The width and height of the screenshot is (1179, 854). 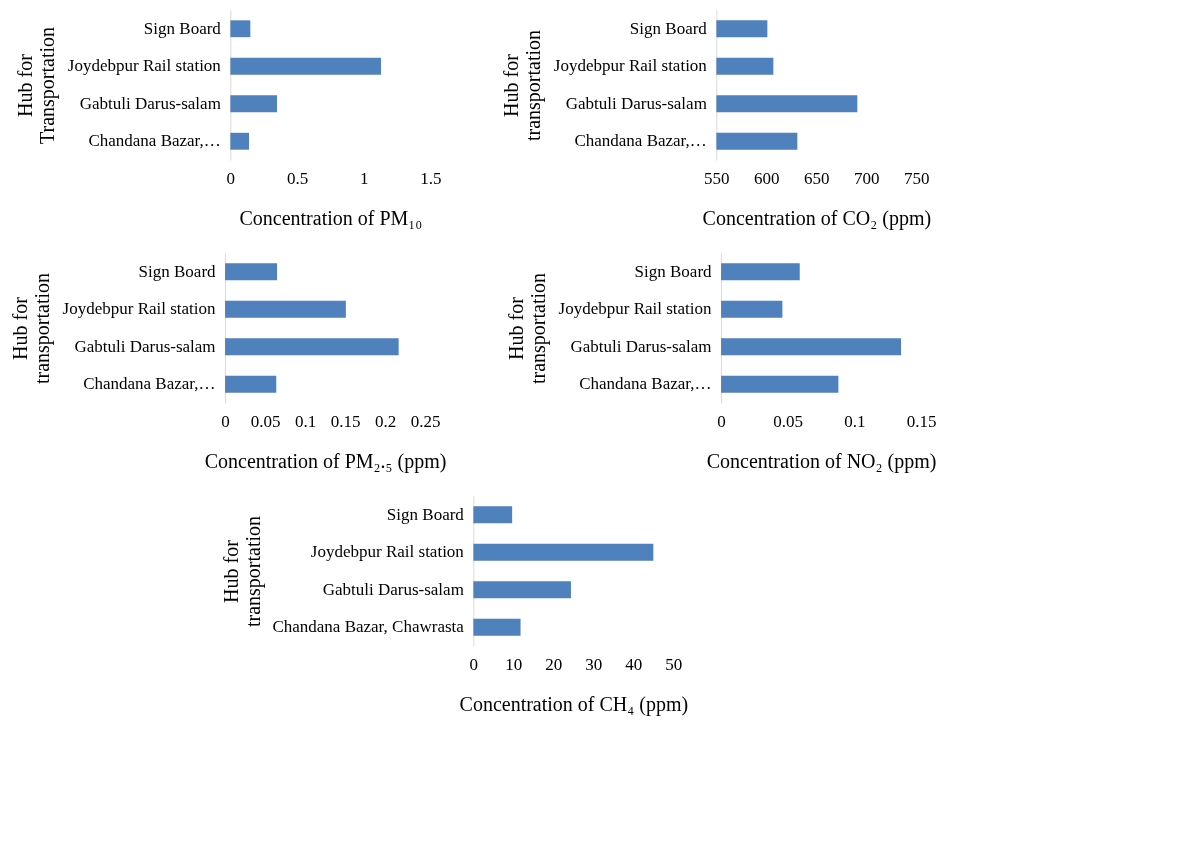 What do you see at coordinates (554, 664) in the screenshot?
I see `x-tick-label: 20` at bounding box center [554, 664].